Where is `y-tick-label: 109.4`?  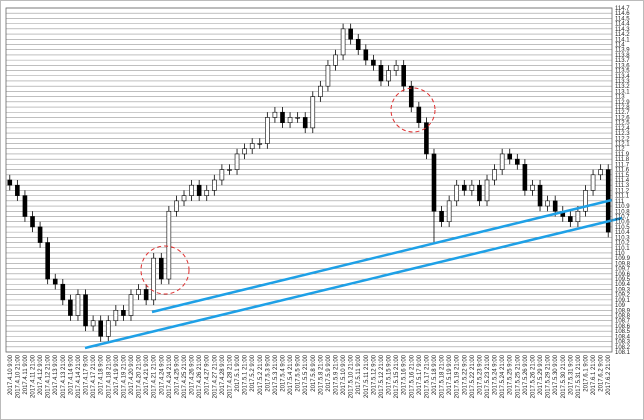 y-tick-label: 109.4 is located at coordinates (623, 285).